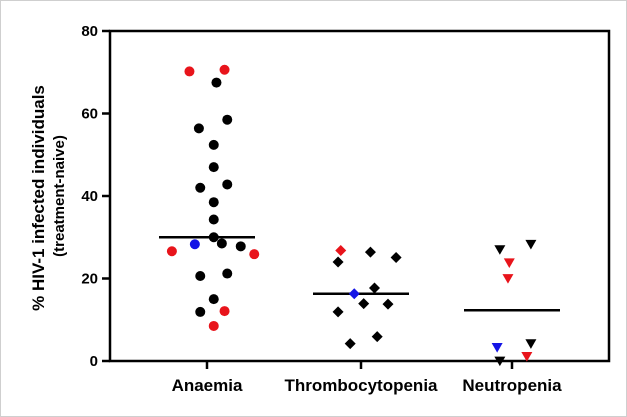 The width and height of the screenshot is (627, 417). I want to click on y-tick-label: 20, so click(89, 279).